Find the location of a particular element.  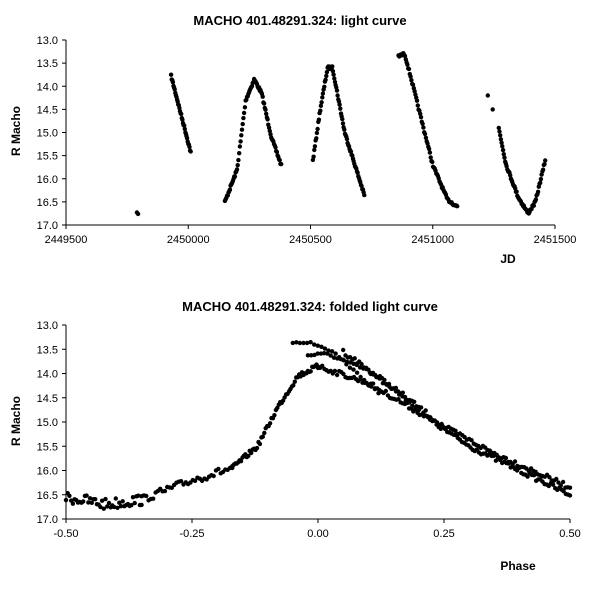

y-tick-label: 15.0 is located at coordinates (47, 134).